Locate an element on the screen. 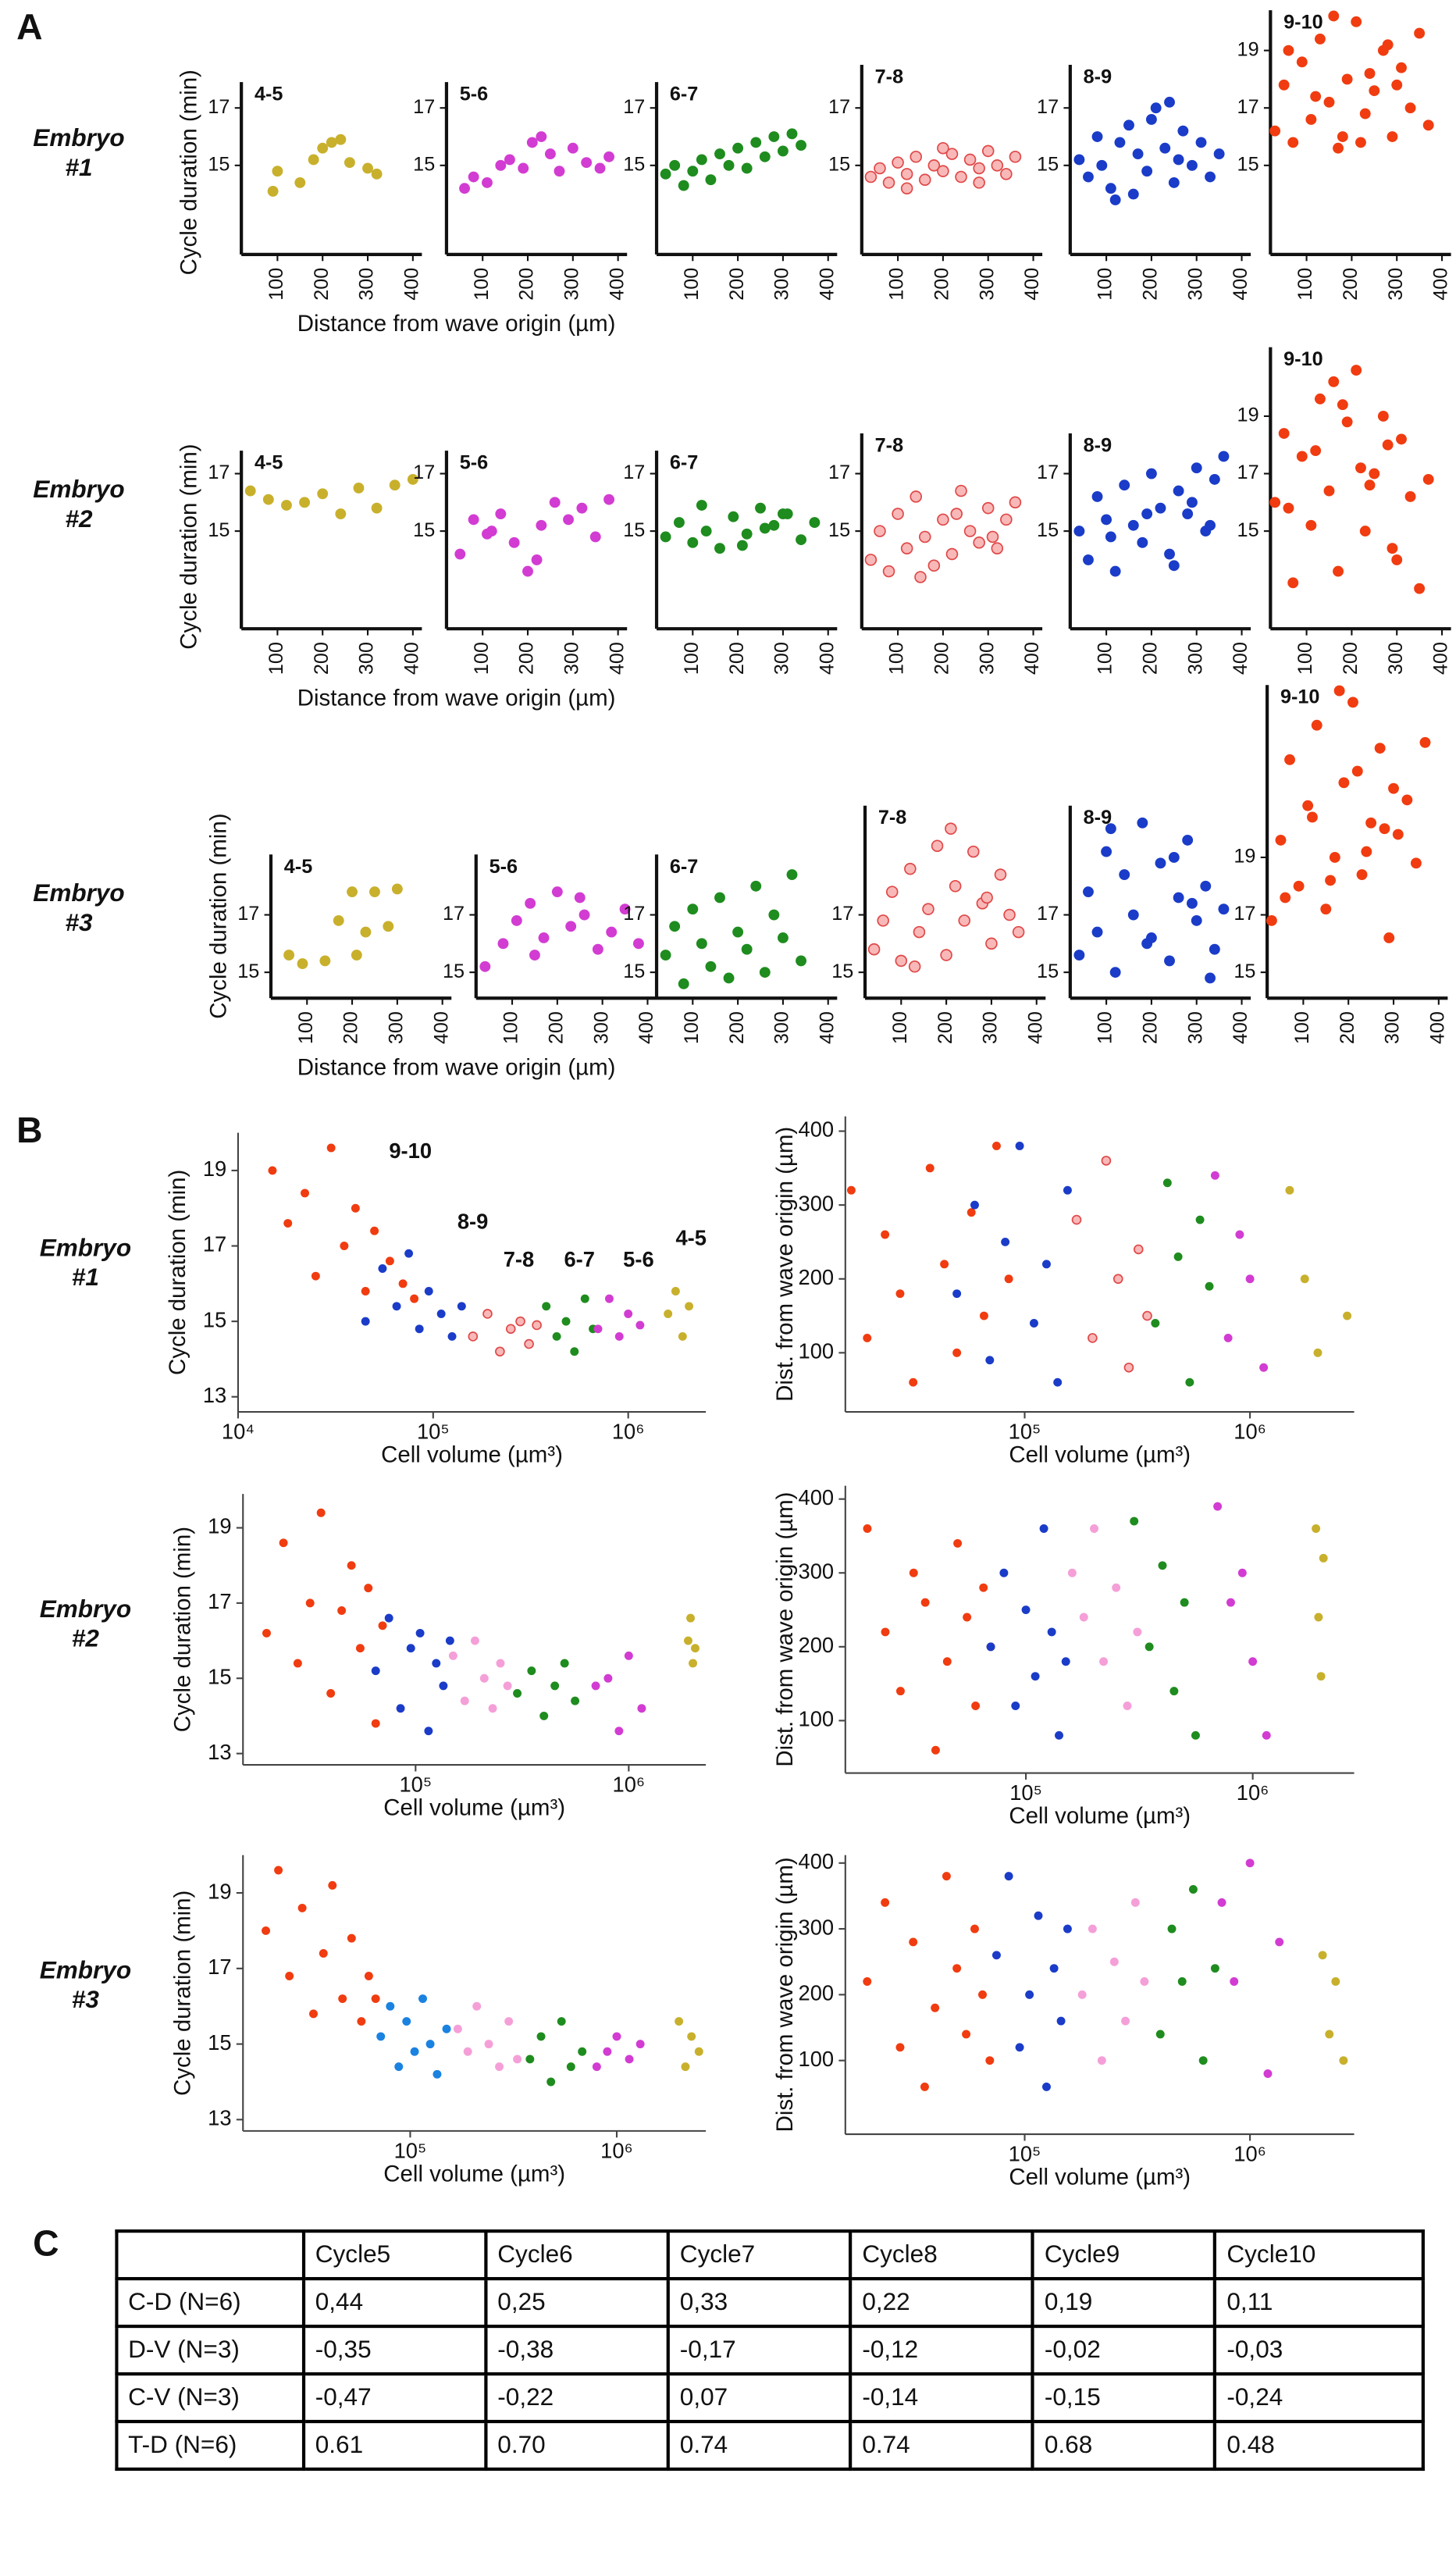  table-cell: 0.61 is located at coordinates (394, 2445).